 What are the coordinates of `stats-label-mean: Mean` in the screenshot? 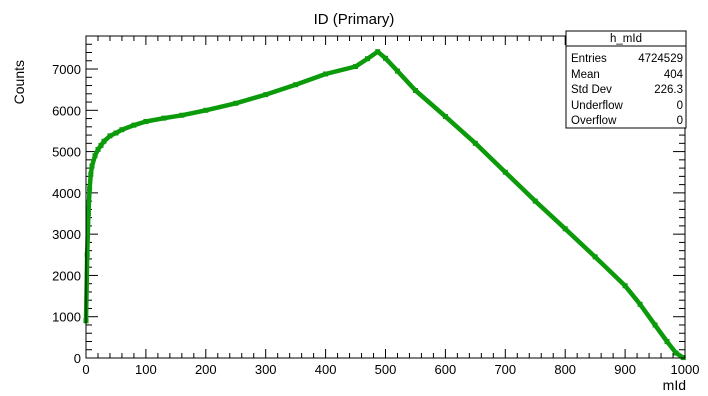 It's located at (585, 75).